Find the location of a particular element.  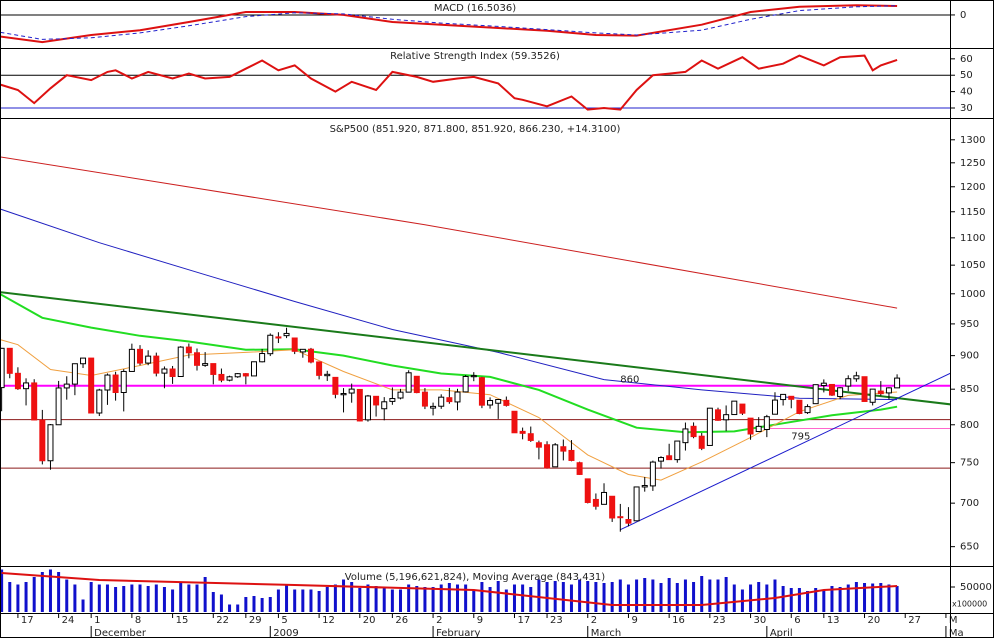

x-tick-label: 15 is located at coordinates (182, 620).